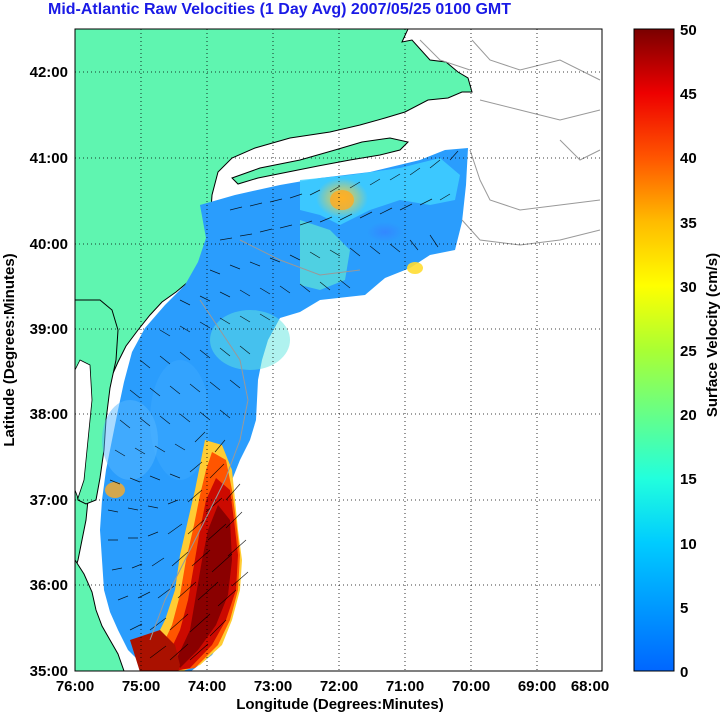 The image size is (724, 714). Describe the element at coordinates (49, 671) in the screenshot. I see `y-tick-label: 35:00` at that location.